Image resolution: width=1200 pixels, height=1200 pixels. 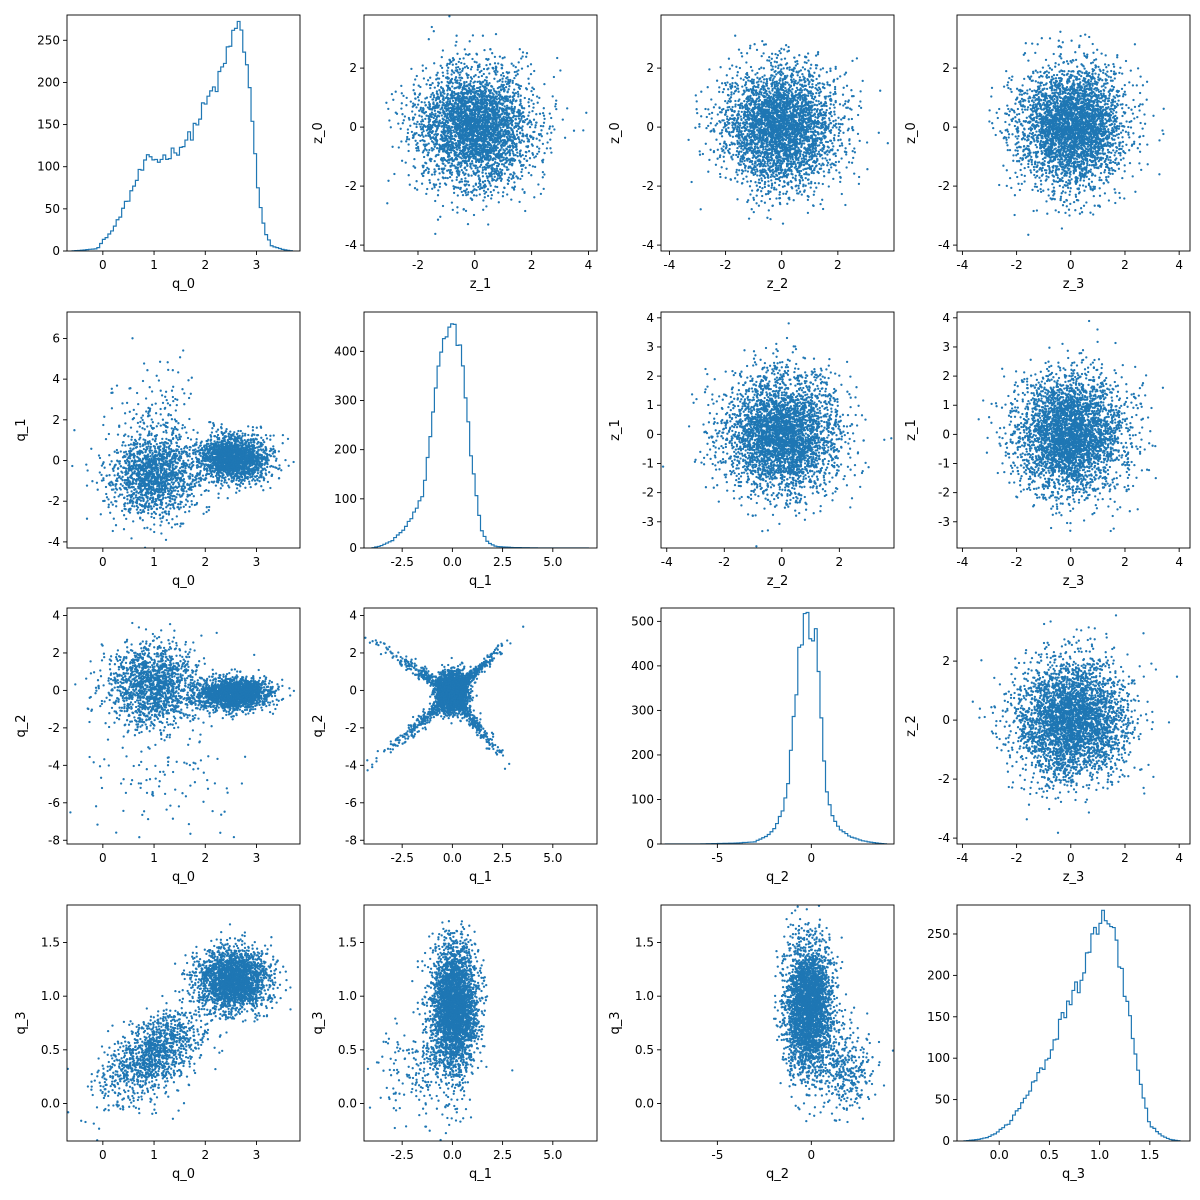 What do you see at coordinates (351, 186) in the screenshot?
I see `y-tick-label: -2` at bounding box center [351, 186].